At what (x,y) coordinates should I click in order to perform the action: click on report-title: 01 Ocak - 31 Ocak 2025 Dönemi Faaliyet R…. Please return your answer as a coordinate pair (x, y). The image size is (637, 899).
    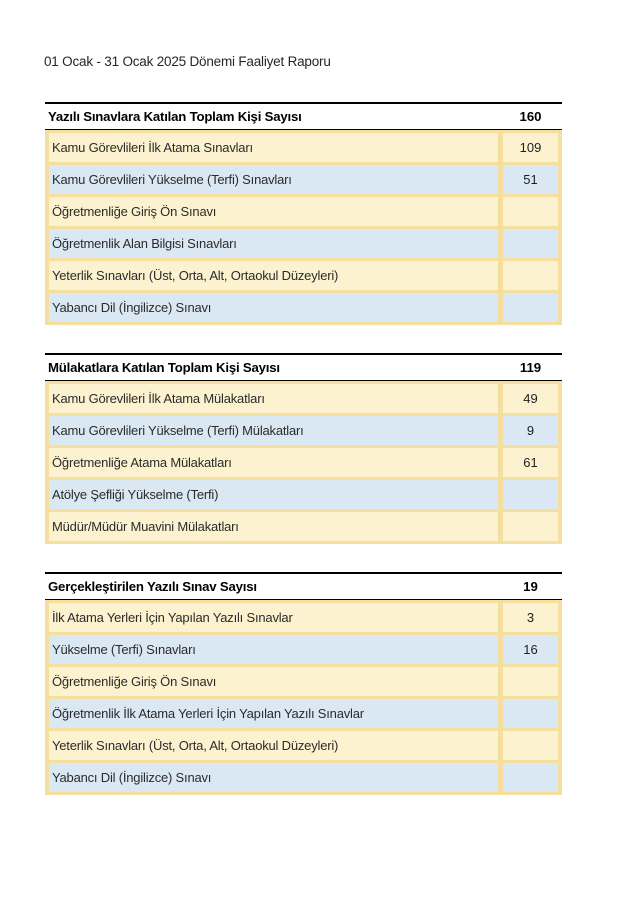
    Looking at the image, I should click on (187, 61).